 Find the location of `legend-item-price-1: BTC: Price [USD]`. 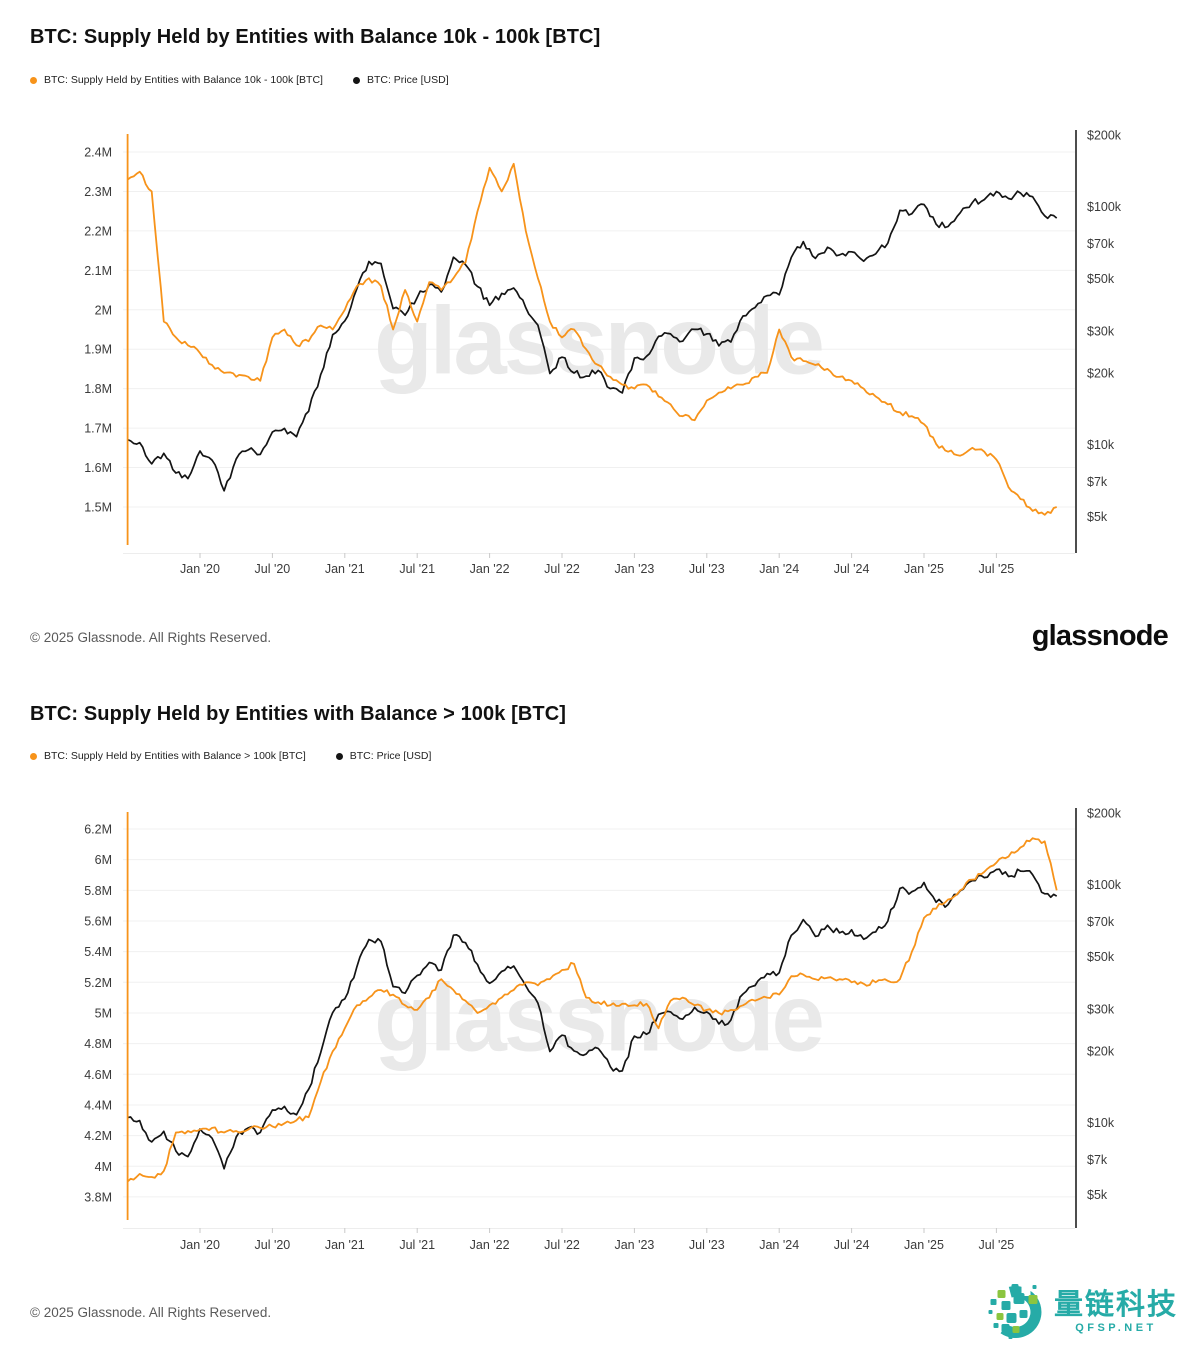

legend-item-price-1: BTC: Price [USD] is located at coordinates (400, 80).